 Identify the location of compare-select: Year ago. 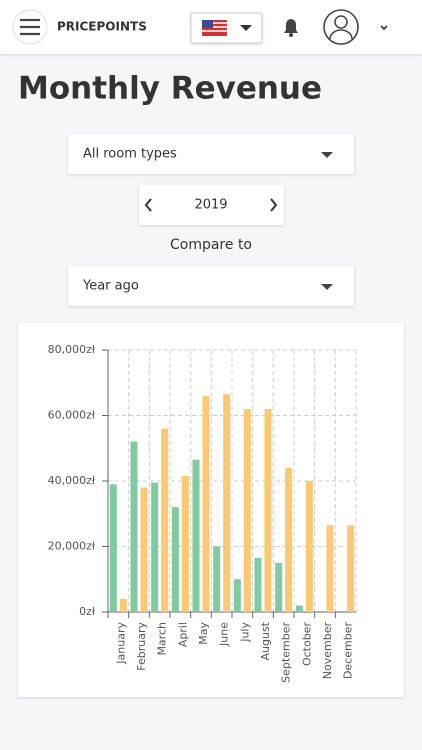
(211, 286).